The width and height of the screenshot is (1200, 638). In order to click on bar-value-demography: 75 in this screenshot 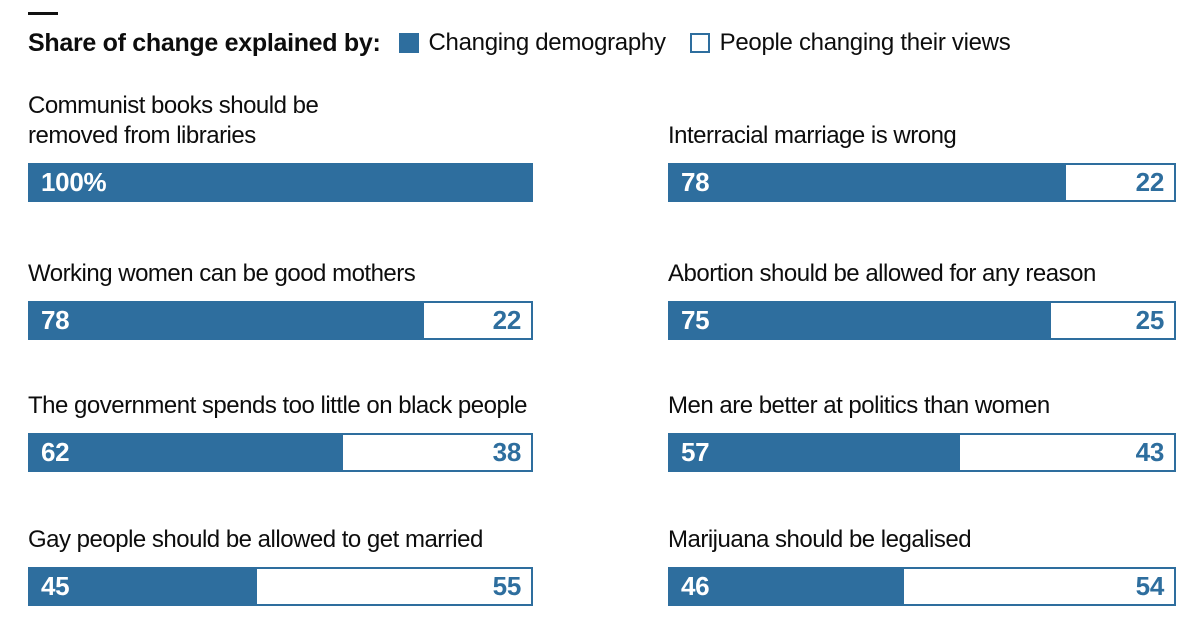, I will do `click(695, 320)`.